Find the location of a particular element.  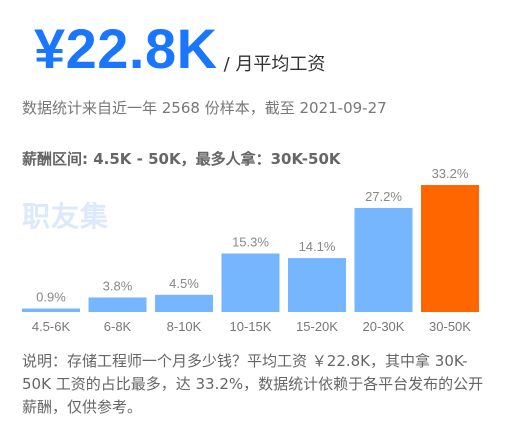

bar-value-label: 0.9% is located at coordinates (51, 297).